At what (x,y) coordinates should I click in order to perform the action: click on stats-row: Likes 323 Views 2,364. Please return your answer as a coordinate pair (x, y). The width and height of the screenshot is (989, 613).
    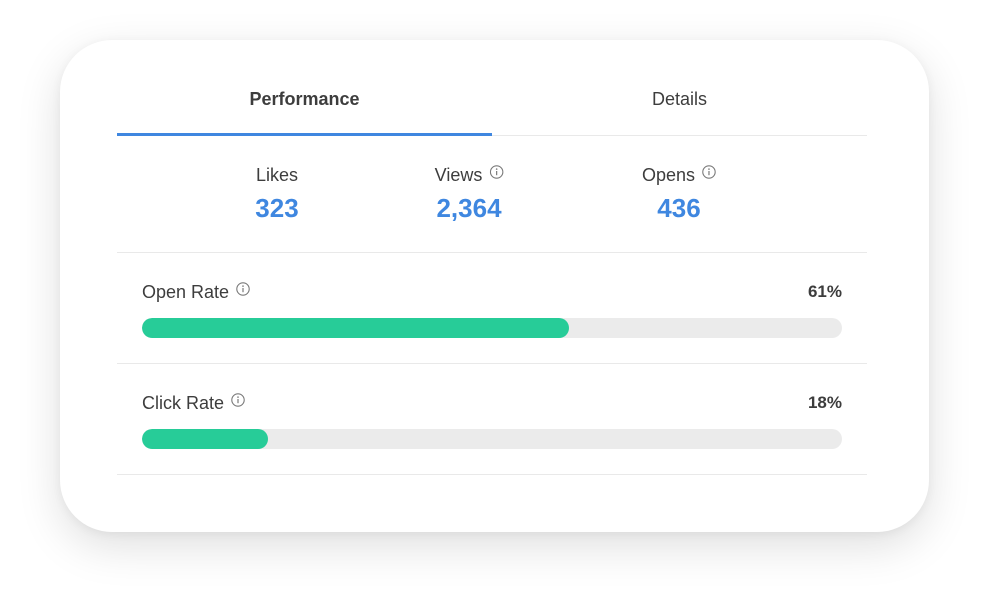
    Looking at the image, I should click on (492, 194).